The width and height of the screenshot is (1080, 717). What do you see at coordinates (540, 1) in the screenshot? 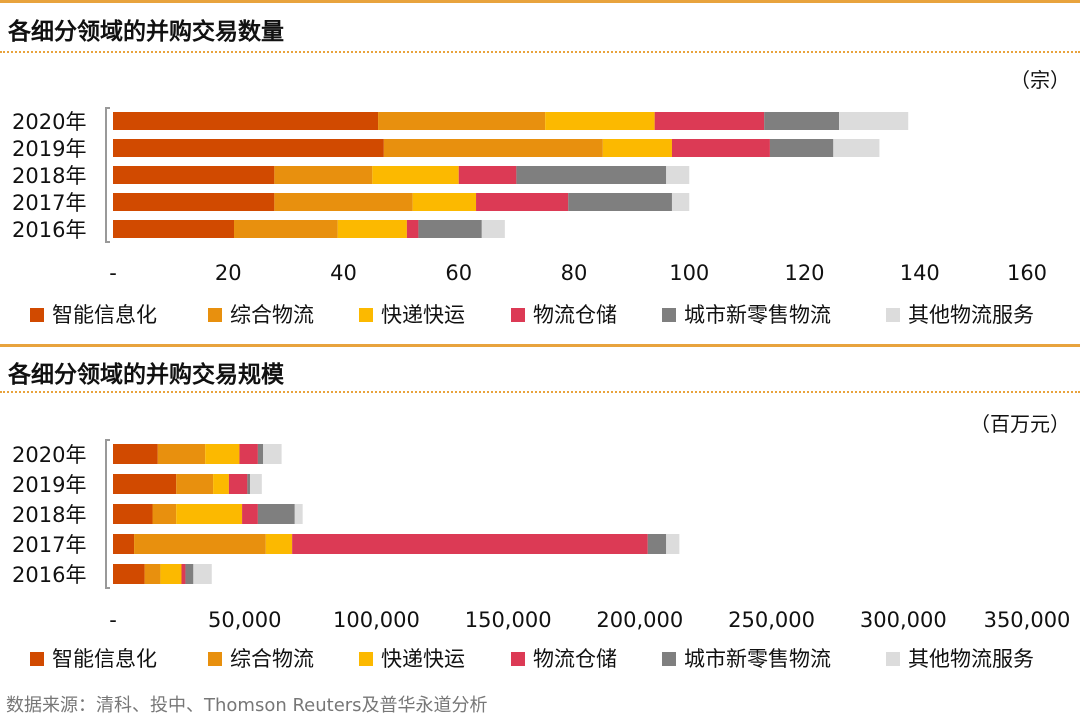
I see `top-accent-rule` at bounding box center [540, 1].